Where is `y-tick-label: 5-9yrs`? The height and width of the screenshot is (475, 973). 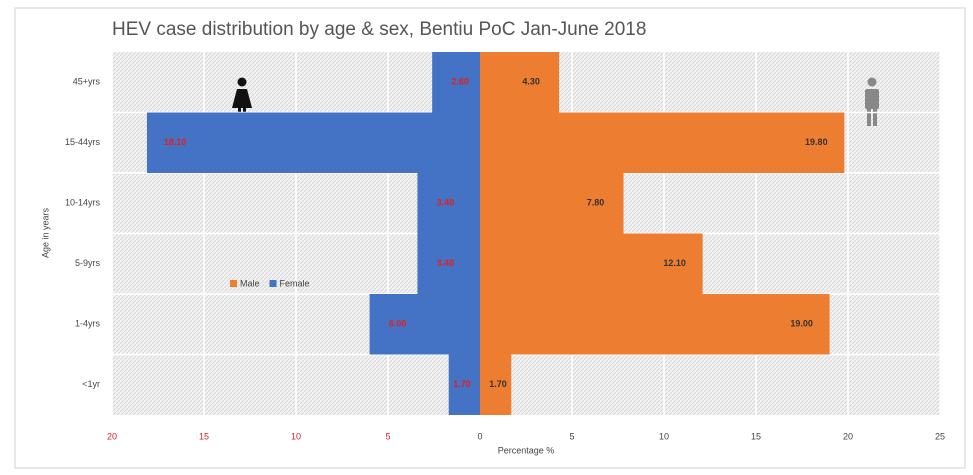
y-tick-label: 5-9yrs is located at coordinates (88, 263).